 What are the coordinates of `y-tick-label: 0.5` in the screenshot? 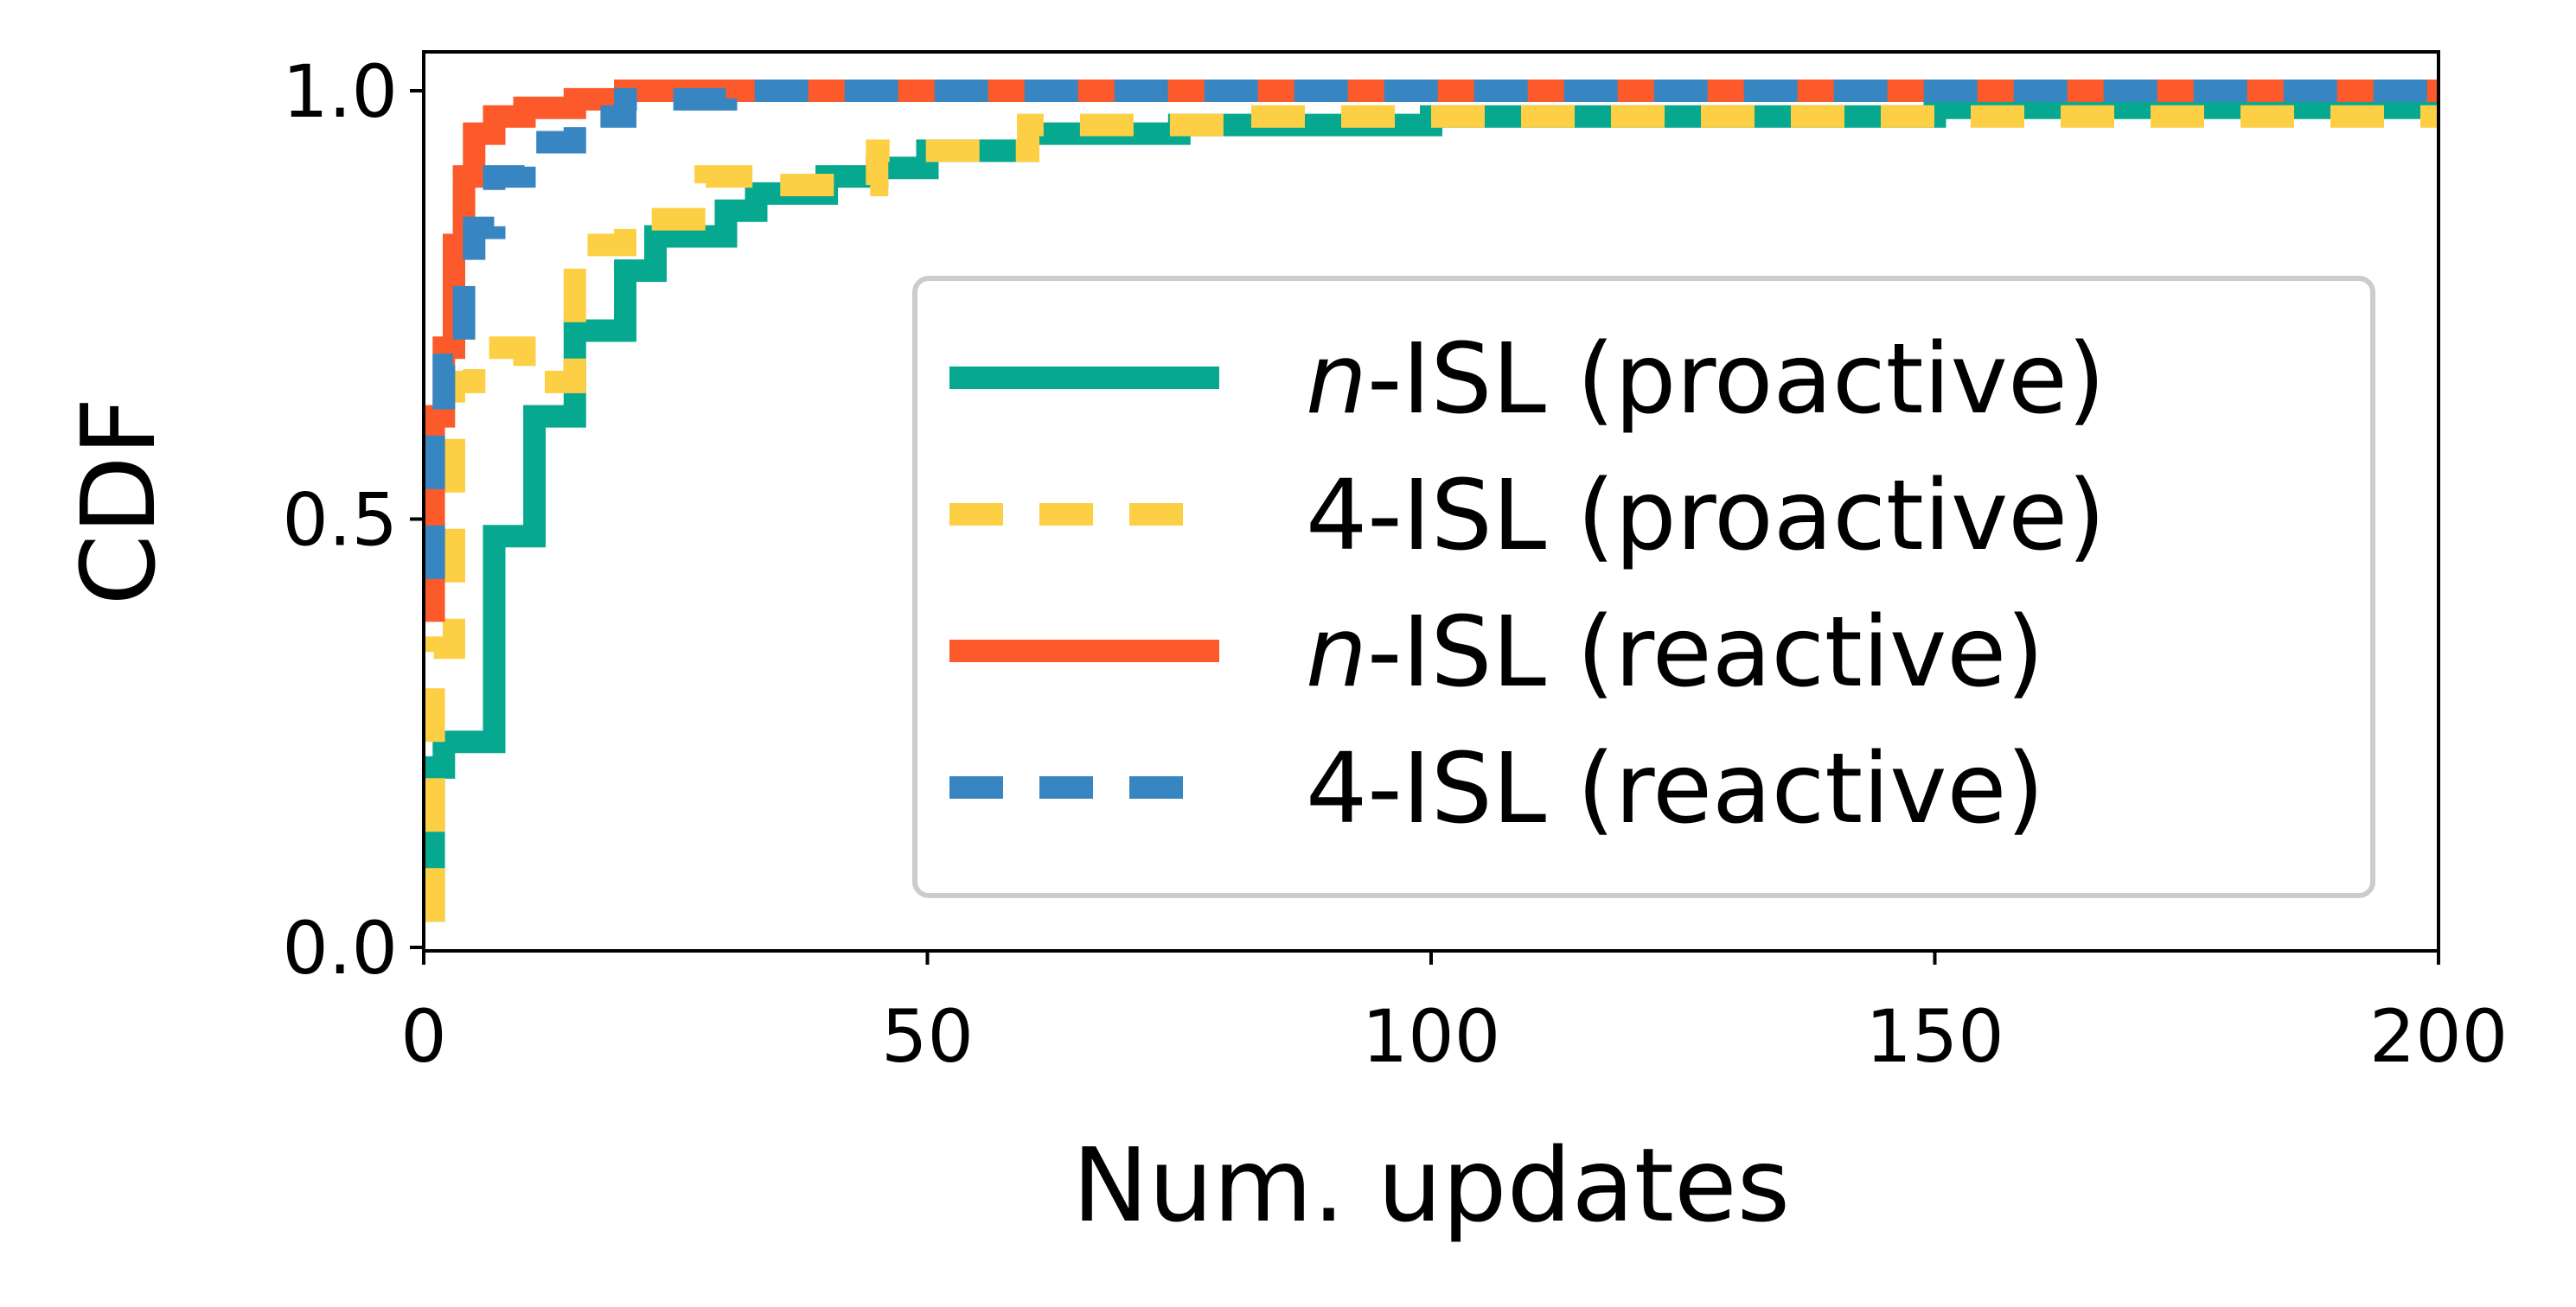 It's located at (340, 520).